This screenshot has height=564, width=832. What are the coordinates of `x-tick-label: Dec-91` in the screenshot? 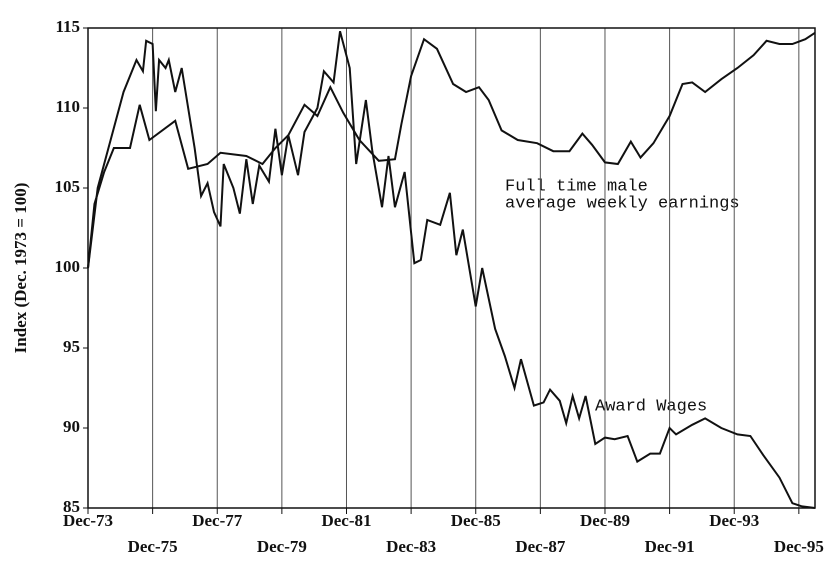 It's located at (670, 546).